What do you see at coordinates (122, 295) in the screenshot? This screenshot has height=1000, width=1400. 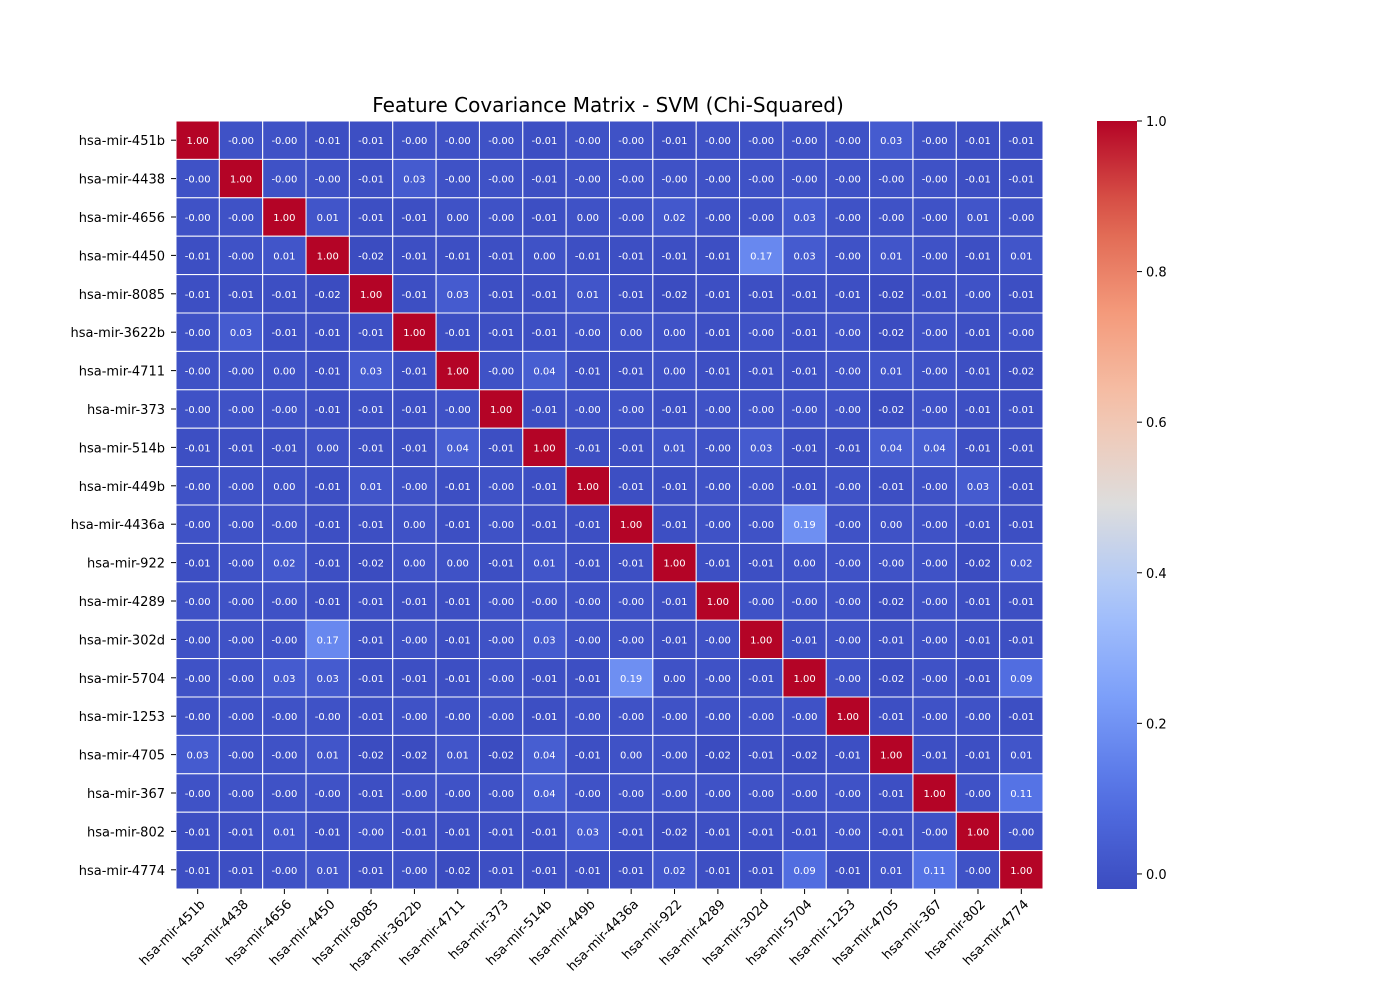 I see `y-tick-label: hsa-mir-8085` at bounding box center [122, 295].